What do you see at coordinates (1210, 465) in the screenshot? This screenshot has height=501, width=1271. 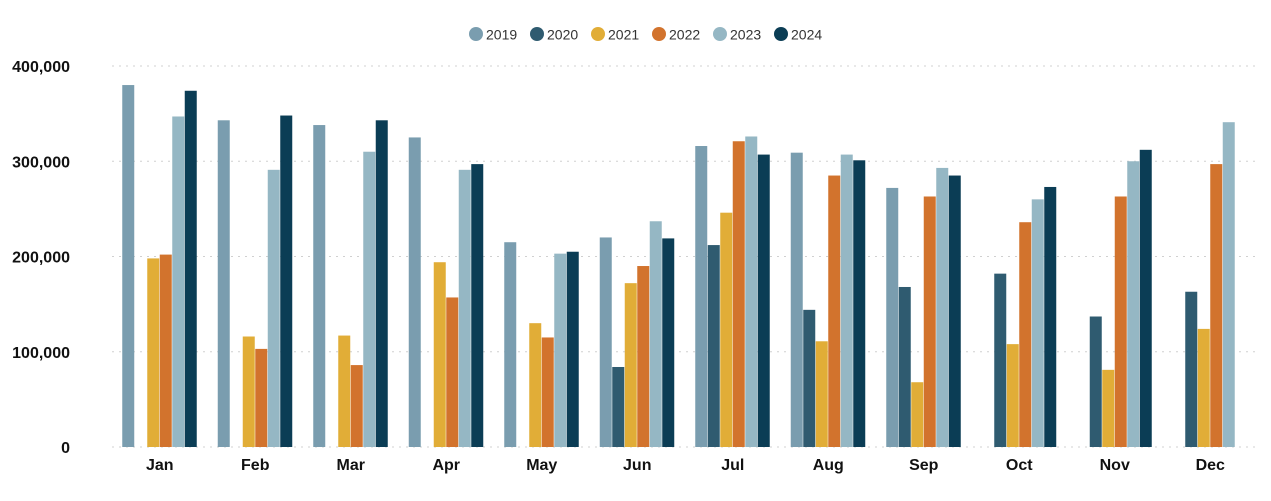 I see `x-tick-label: Dec` at bounding box center [1210, 465].